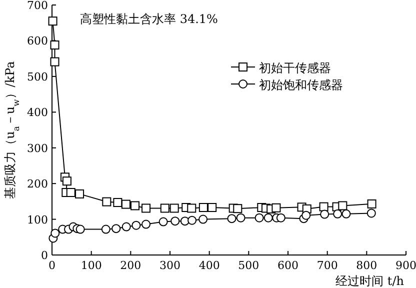 The height and width of the screenshot is (288, 416). What do you see at coordinates (44, 255) in the screenshot?
I see `y-tick-label: 0` at bounding box center [44, 255].